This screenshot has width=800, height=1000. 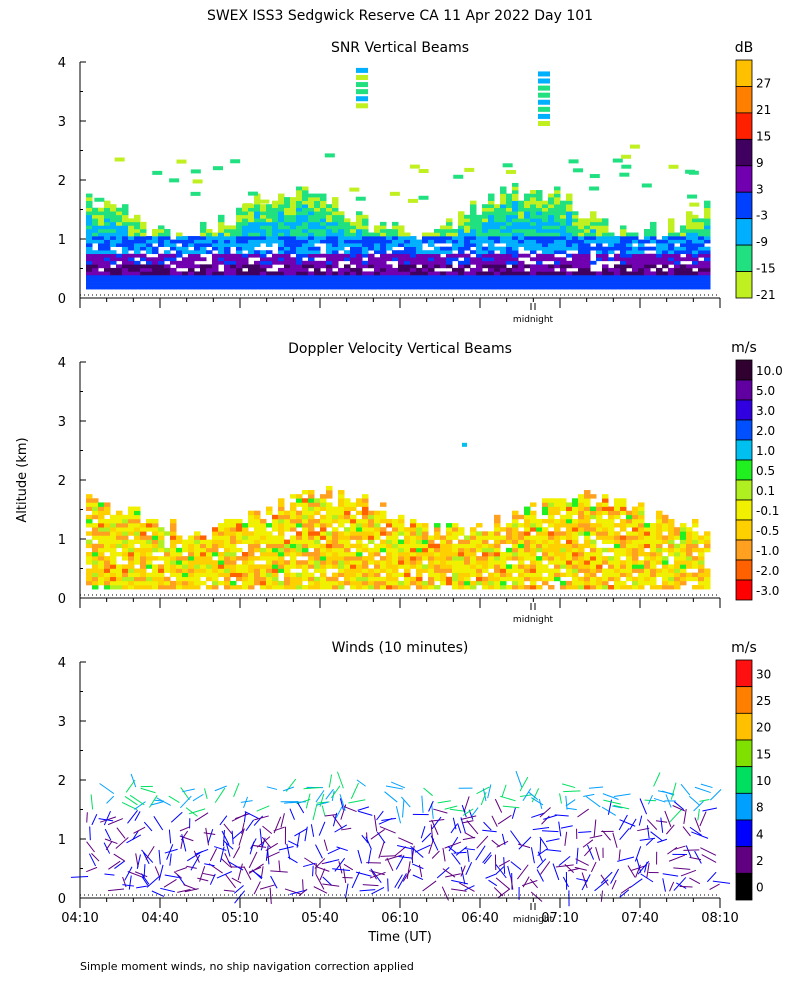 I want to click on colorbar-label: 8, so click(x=760, y=808).